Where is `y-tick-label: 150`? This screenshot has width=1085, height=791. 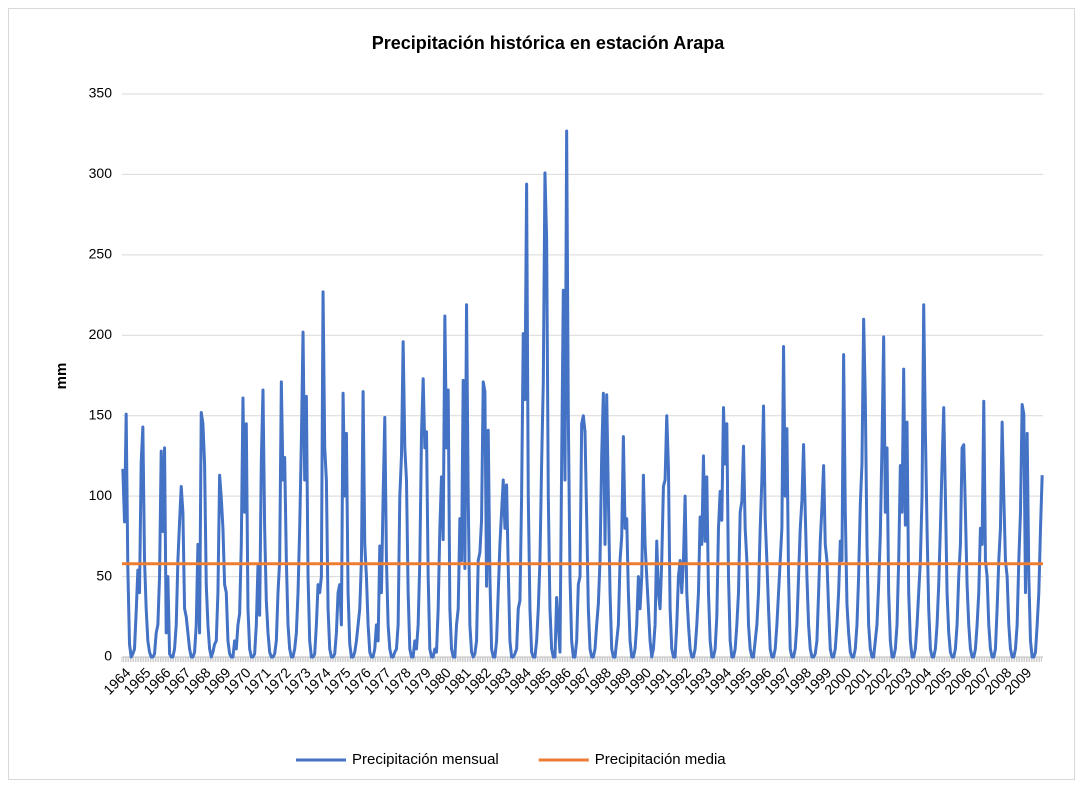 y-tick-label: 150 is located at coordinates (101, 414).